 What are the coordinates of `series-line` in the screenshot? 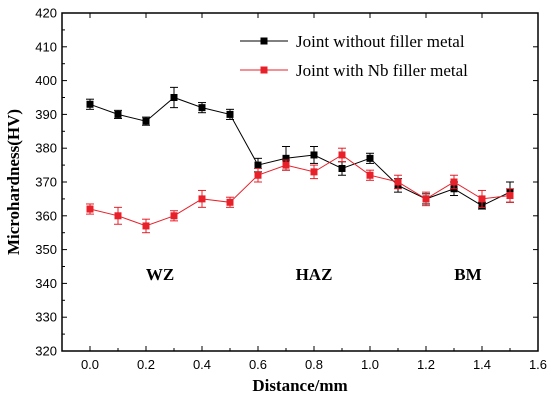 It's located at (300, 190).